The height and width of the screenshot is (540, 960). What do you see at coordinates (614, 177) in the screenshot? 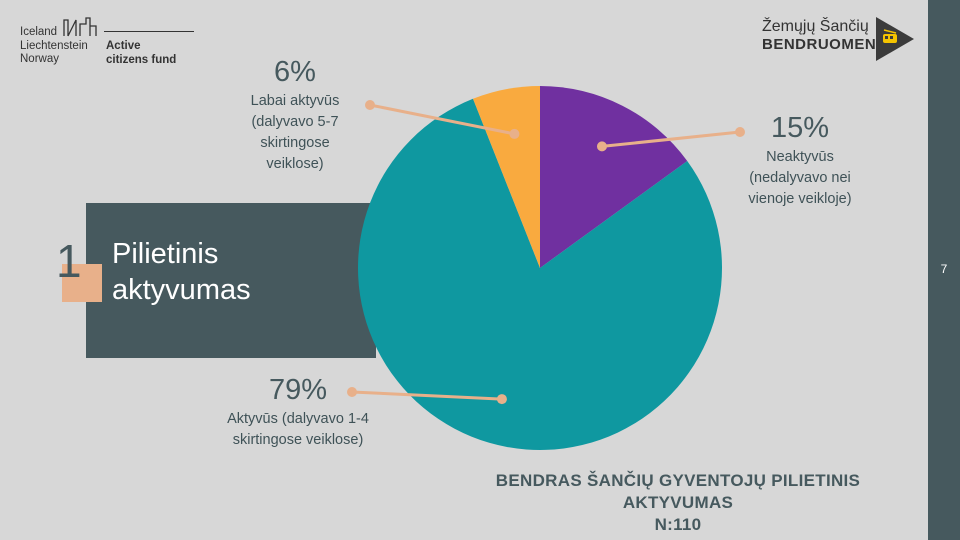
I see `pie-slice-inactive` at bounding box center [614, 177].